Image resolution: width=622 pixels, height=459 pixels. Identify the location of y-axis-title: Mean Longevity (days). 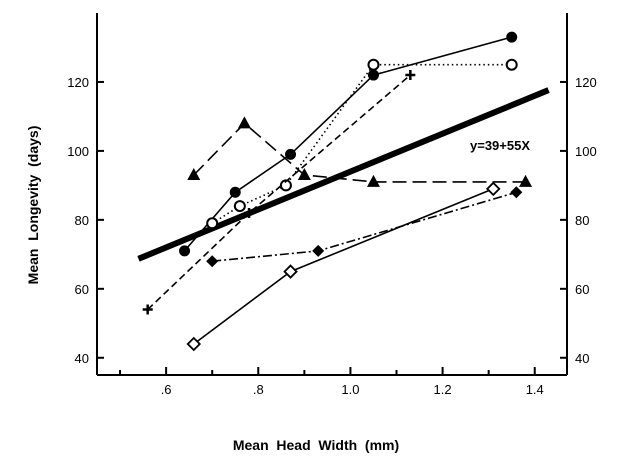
(33, 205).